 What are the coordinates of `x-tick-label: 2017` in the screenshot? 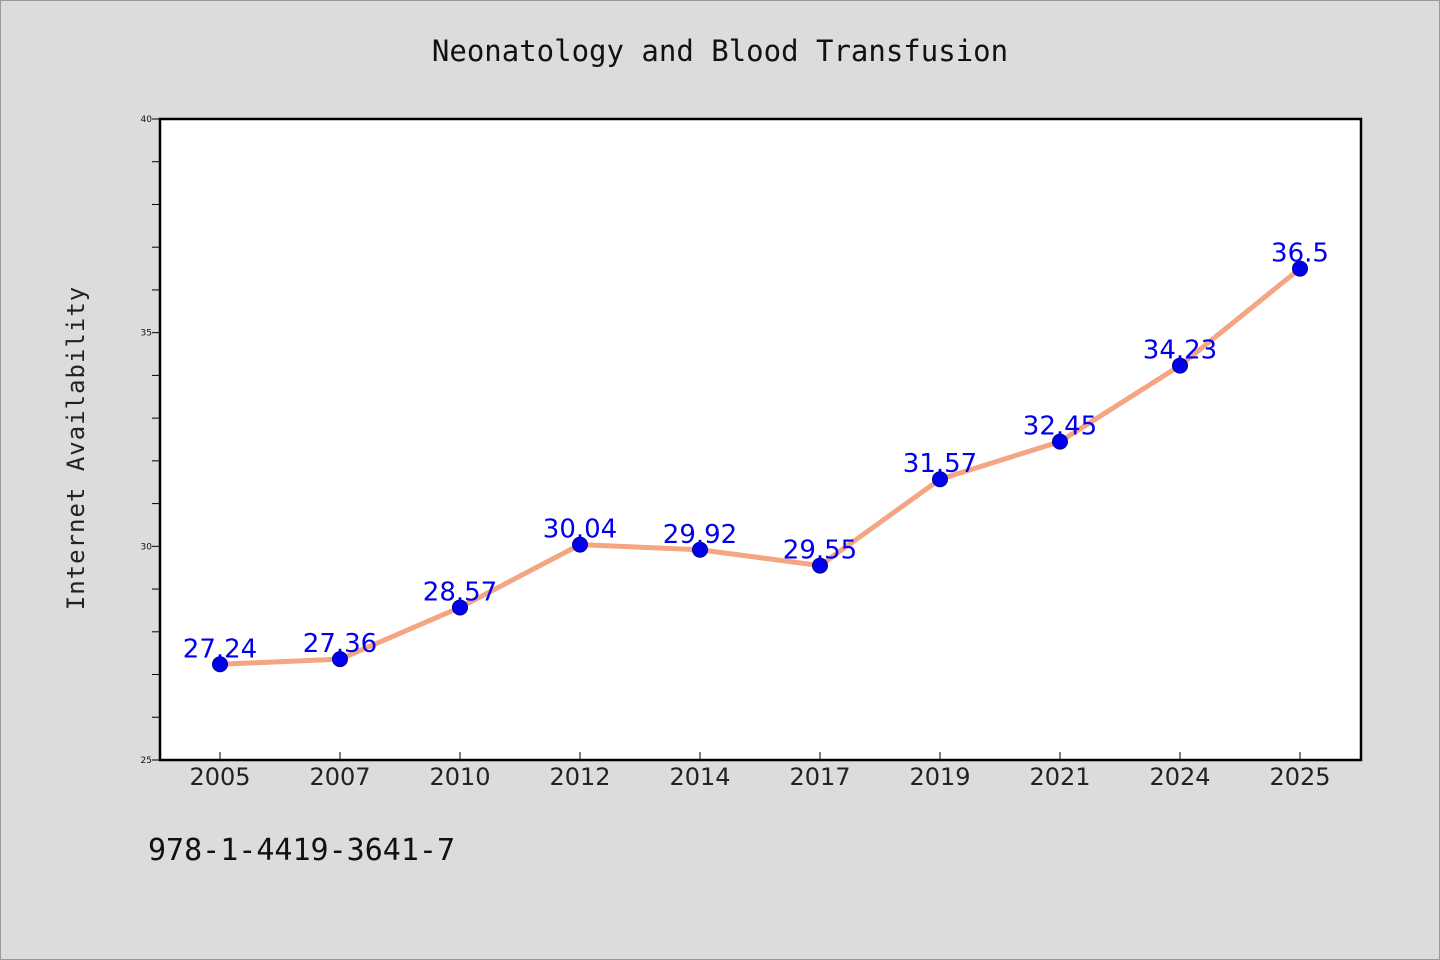 It's located at (819, 777).